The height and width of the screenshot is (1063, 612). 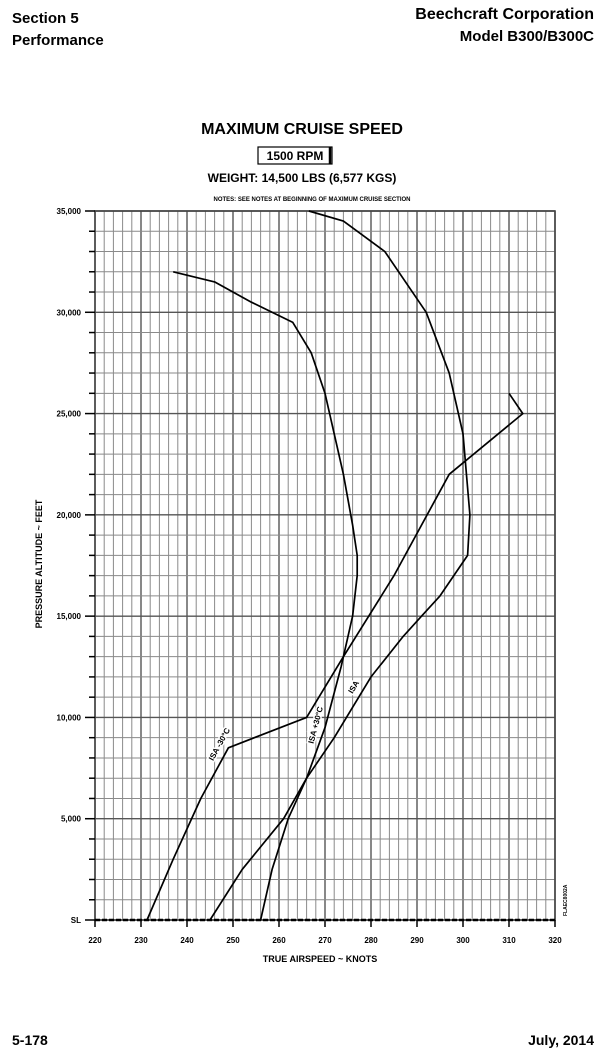 What do you see at coordinates (69, 211) in the screenshot?
I see `y-tick-label: 35,000` at bounding box center [69, 211].